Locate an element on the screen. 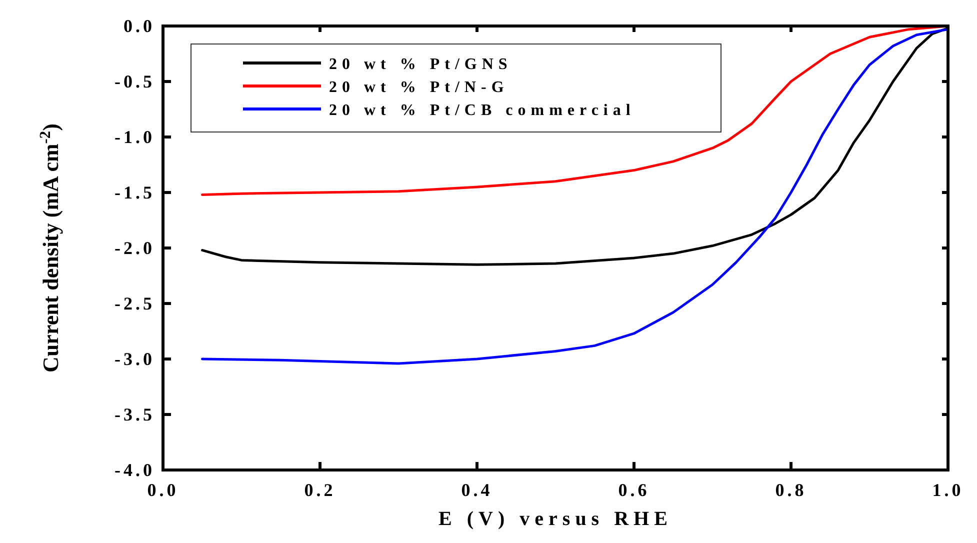 The height and width of the screenshot is (543, 977). legend-label: 20 wt % Pt/GNS is located at coordinates (420, 64).